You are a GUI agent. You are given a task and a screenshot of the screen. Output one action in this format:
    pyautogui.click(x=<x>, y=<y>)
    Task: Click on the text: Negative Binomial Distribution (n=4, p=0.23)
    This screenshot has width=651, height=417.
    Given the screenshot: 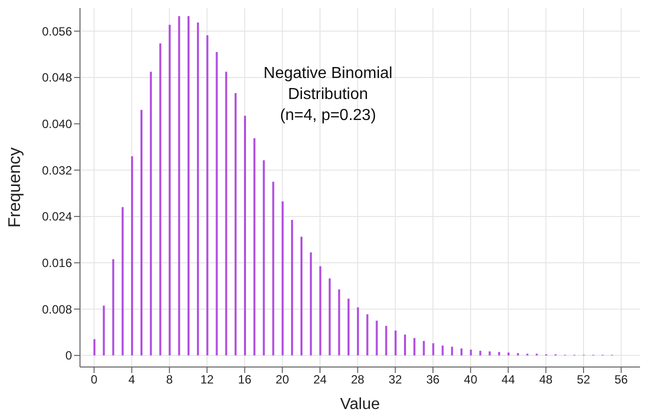 What is the action you would take?
    pyautogui.click(x=328, y=95)
    